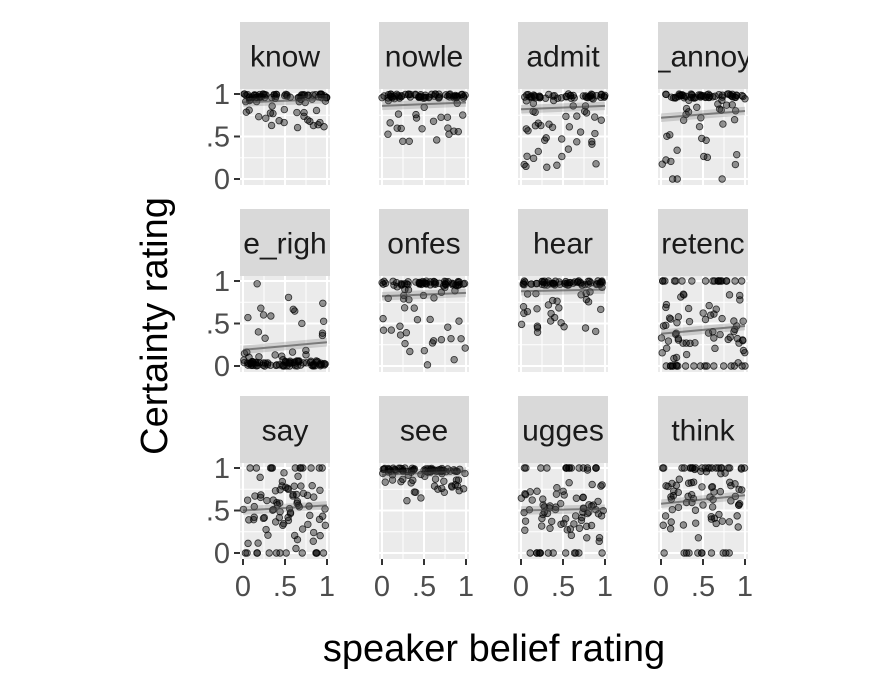  What do you see at coordinates (222, 554) in the screenshot?
I see `y-tick-label: 0` at bounding box center [222, 554].